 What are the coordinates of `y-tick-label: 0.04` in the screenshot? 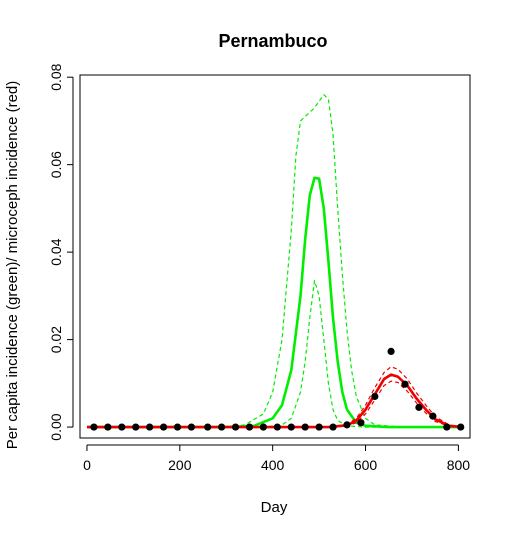 It's located at (56, 251).